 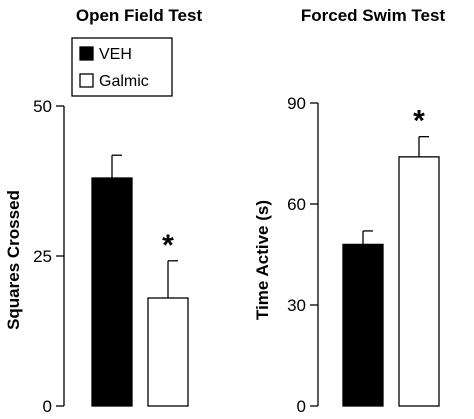 What do you see at coordinates (296, 204) in the screenshot?
I see `forced-swim-y-tick-label: 60` at bounding box center [296, 204].